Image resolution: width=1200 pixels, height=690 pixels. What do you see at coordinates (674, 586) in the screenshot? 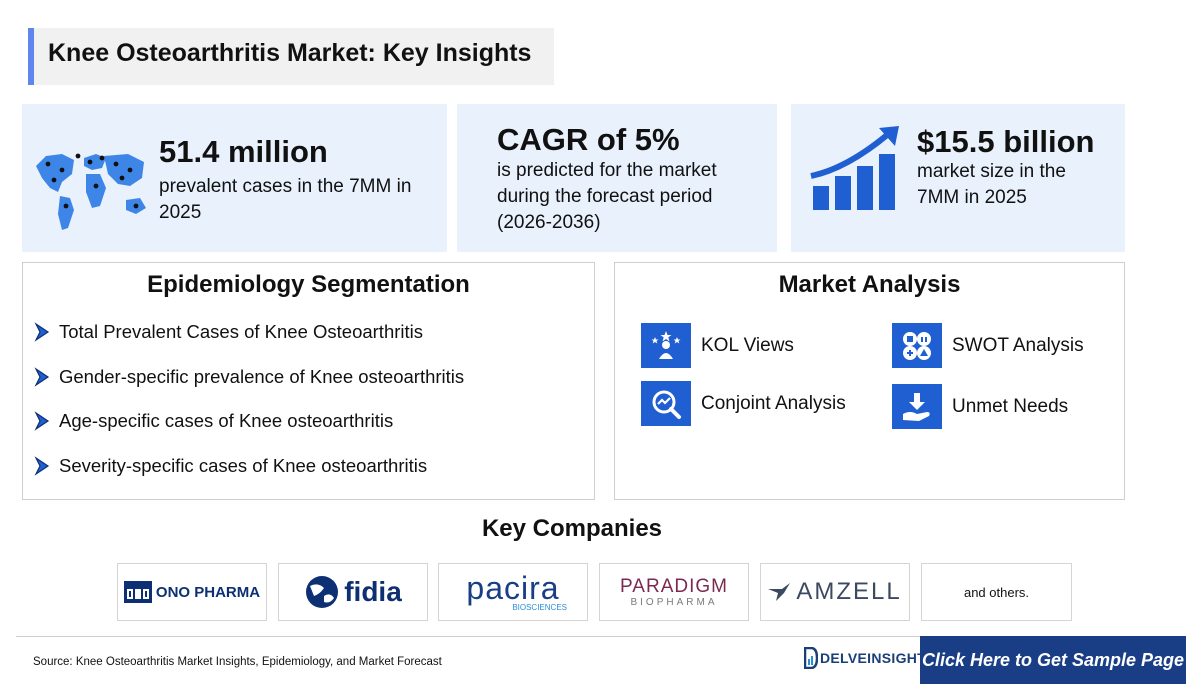
I see `logo-text: PARADIGM` at bounding box center [674, 586].